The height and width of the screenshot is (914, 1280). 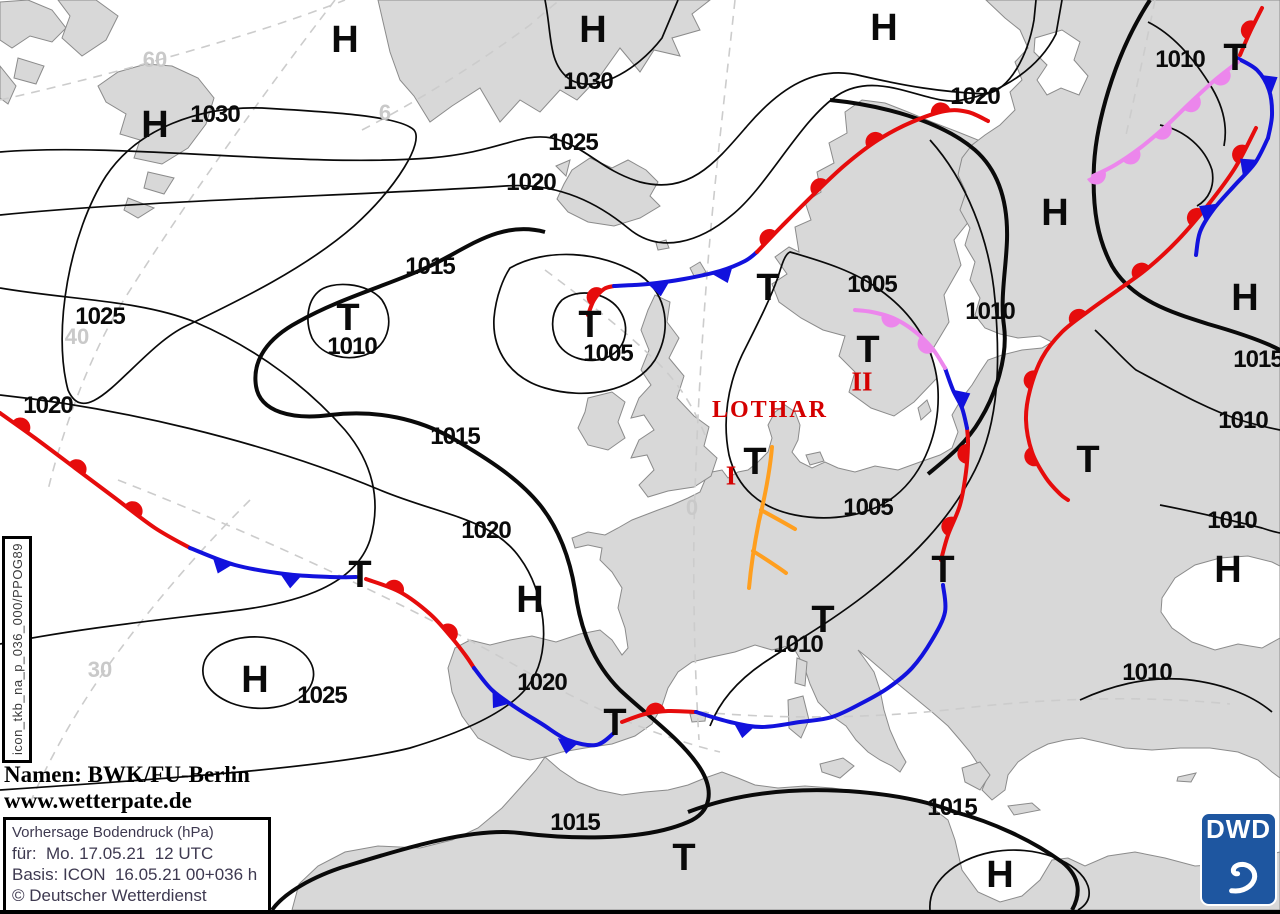 I want to click on credits-block: Namen: BWK/FU-Berlin www.wetterpate.de, so click(x=127, y=788).